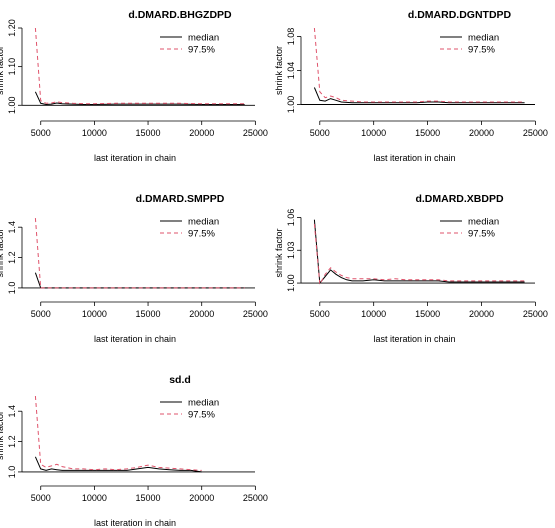 Image resolution: width=555 pixels, height=528 pixels. What do you see at coordinates (12, 67) in the screenshot?
I see `y-tick-label: 1.10` at bounding box center [12, 67].